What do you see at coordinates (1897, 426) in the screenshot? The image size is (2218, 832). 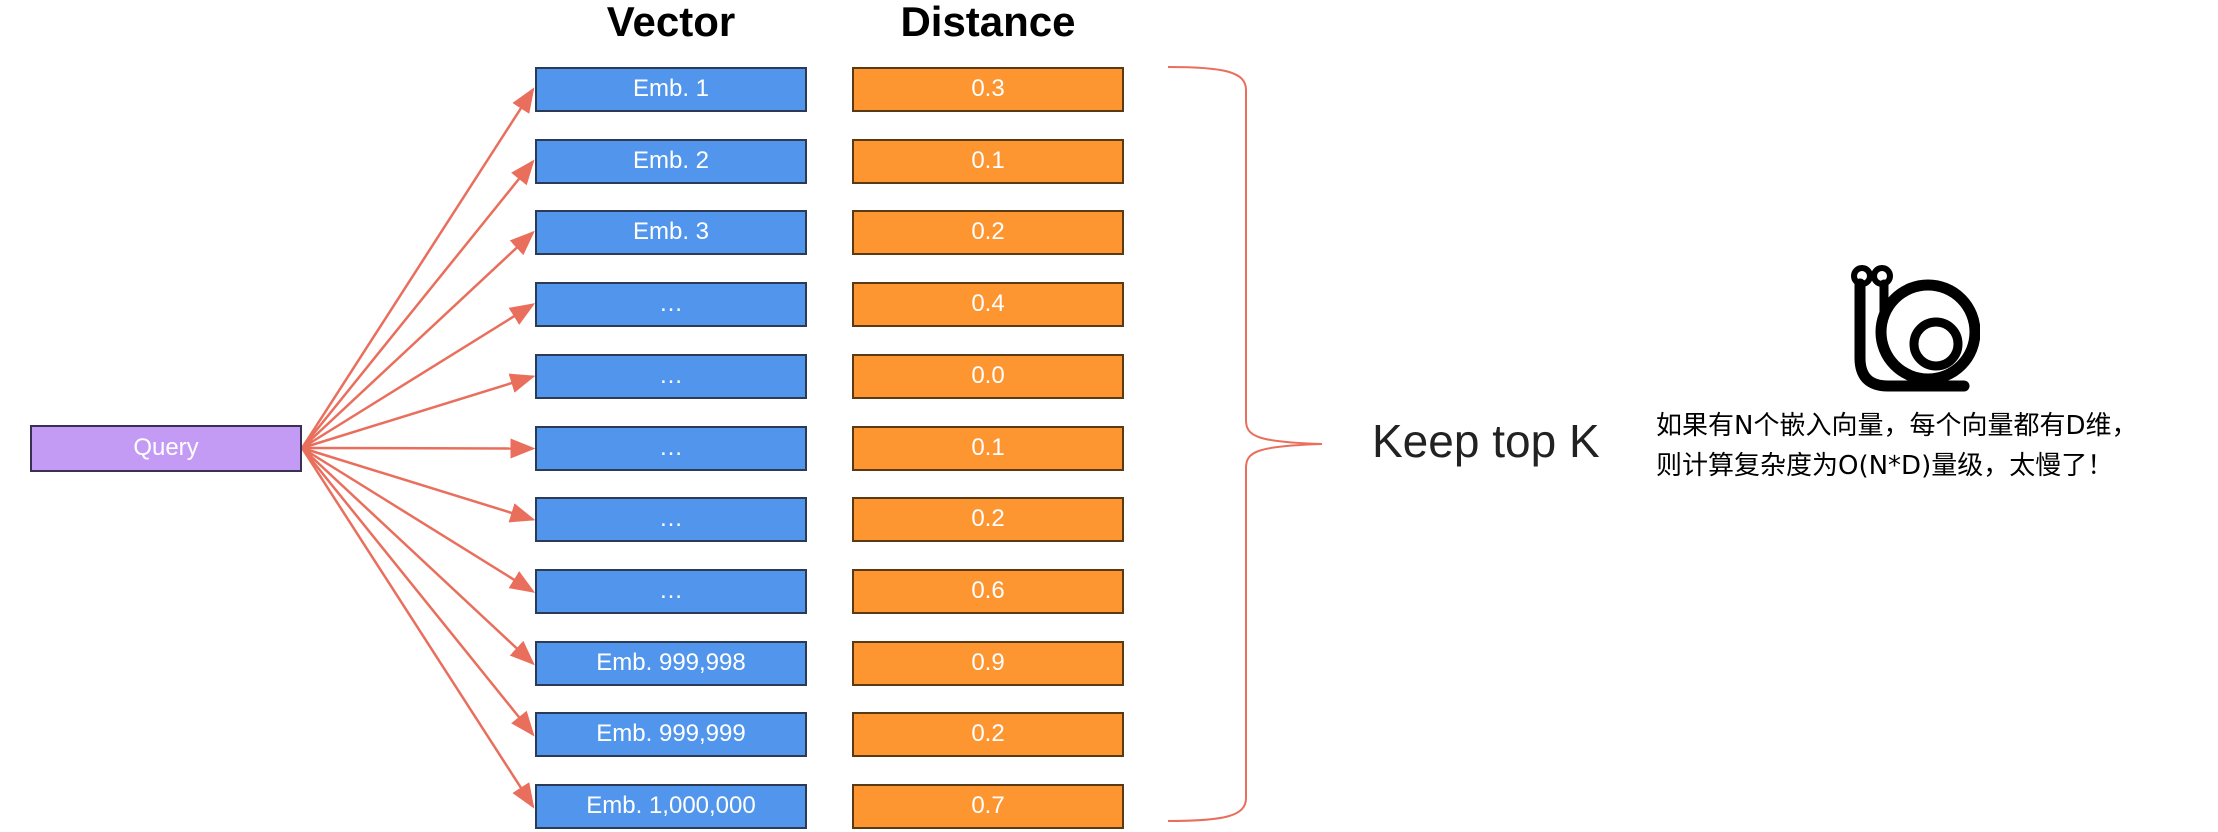 I see `note-line-1: 如果有N个嵌入向量，每个向量都有D维，` at bounding box center [1897, 426].